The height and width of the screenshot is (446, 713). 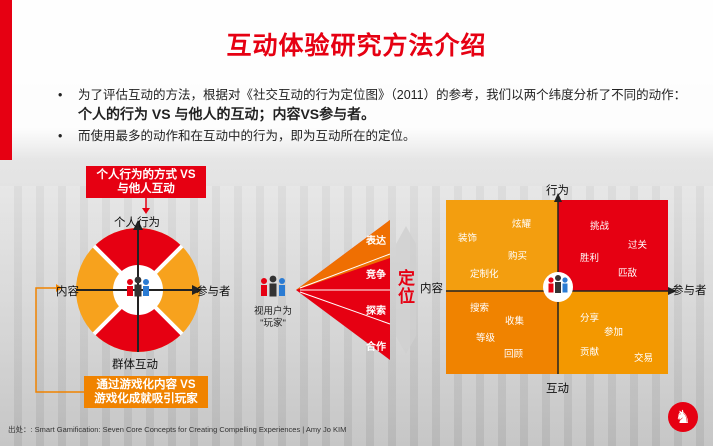 What do you see at coordinates (227, 114) in the screenshot?
I see `bullet-emphasis: 个人的行为 VS 与他人的互动；内容VS参与者。` at bounding box center [227, 114].